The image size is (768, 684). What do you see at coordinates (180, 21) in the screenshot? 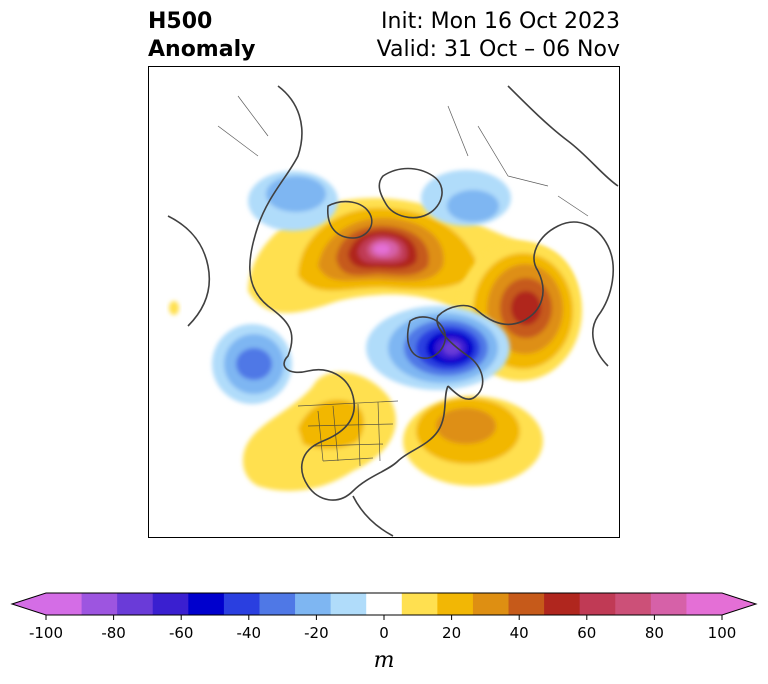
I see `title-variable: H500` at bounding box center [180, 21].